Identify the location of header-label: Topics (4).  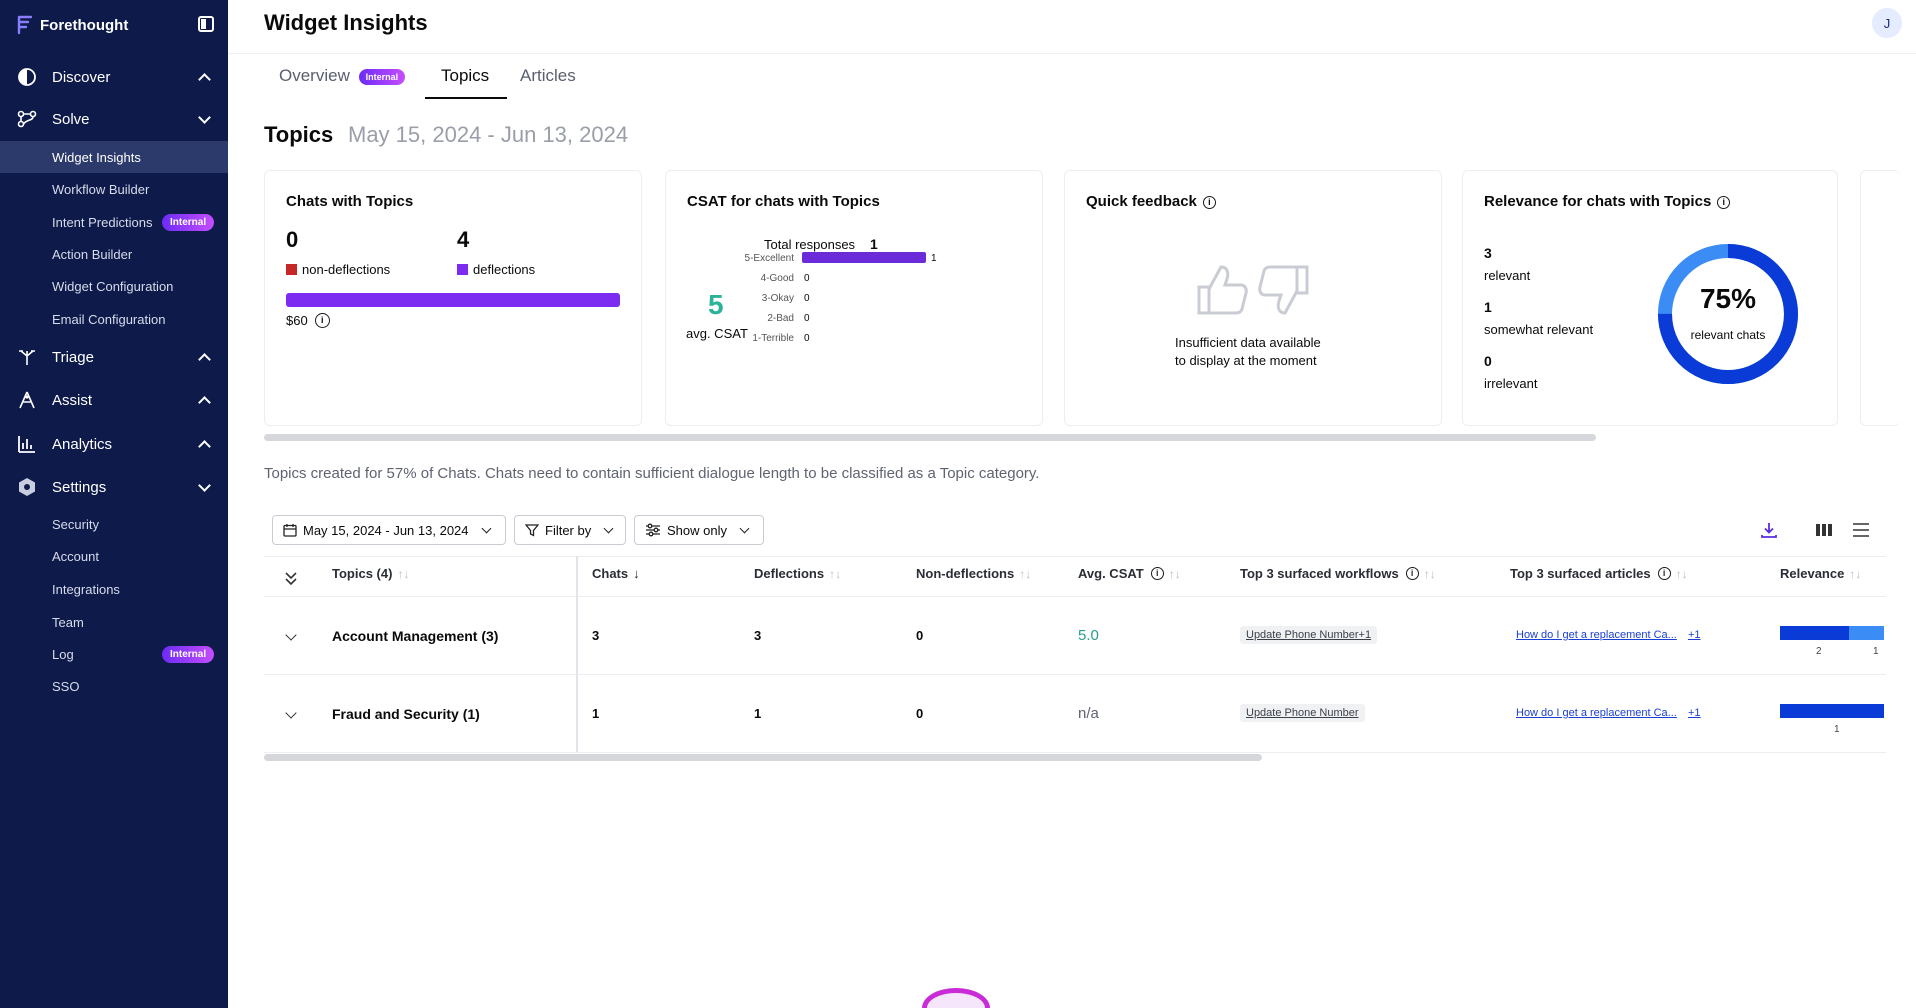
(362, 573).